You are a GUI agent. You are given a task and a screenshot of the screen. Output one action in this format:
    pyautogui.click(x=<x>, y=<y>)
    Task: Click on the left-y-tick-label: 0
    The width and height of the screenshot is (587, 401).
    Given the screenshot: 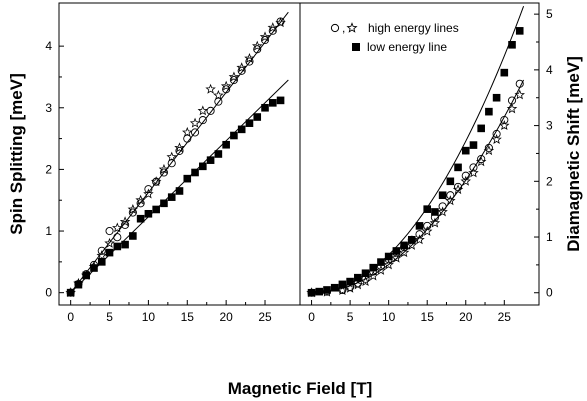 What is the action you would take?
    pyautogui.click(x=48, y=293)
    